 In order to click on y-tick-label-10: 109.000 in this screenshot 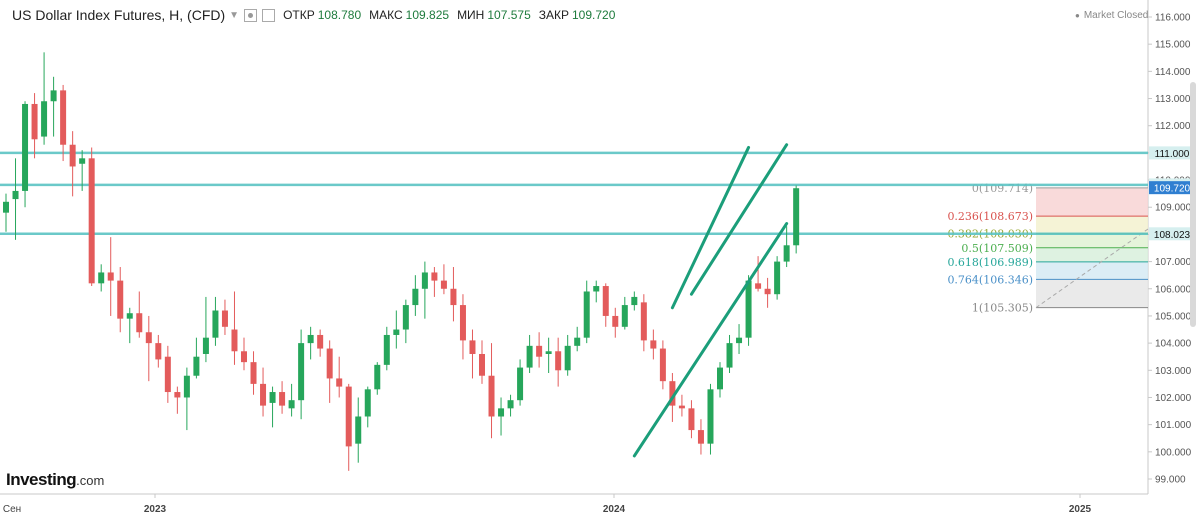, I will do `click(1173, 208)`.